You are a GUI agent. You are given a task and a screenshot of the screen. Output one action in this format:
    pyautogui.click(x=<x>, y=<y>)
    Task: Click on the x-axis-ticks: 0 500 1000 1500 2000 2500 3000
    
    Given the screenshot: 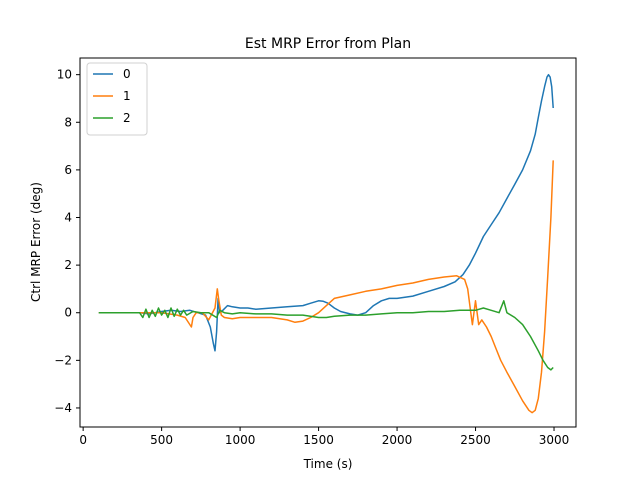 What is the action you would take?
    pyautogui.click(x=324, y=437)
    